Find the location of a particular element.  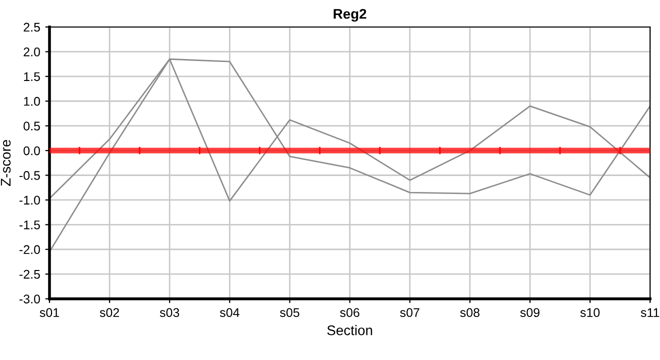

y-tick-label: 1.0 is located at coordinates (32, 101).